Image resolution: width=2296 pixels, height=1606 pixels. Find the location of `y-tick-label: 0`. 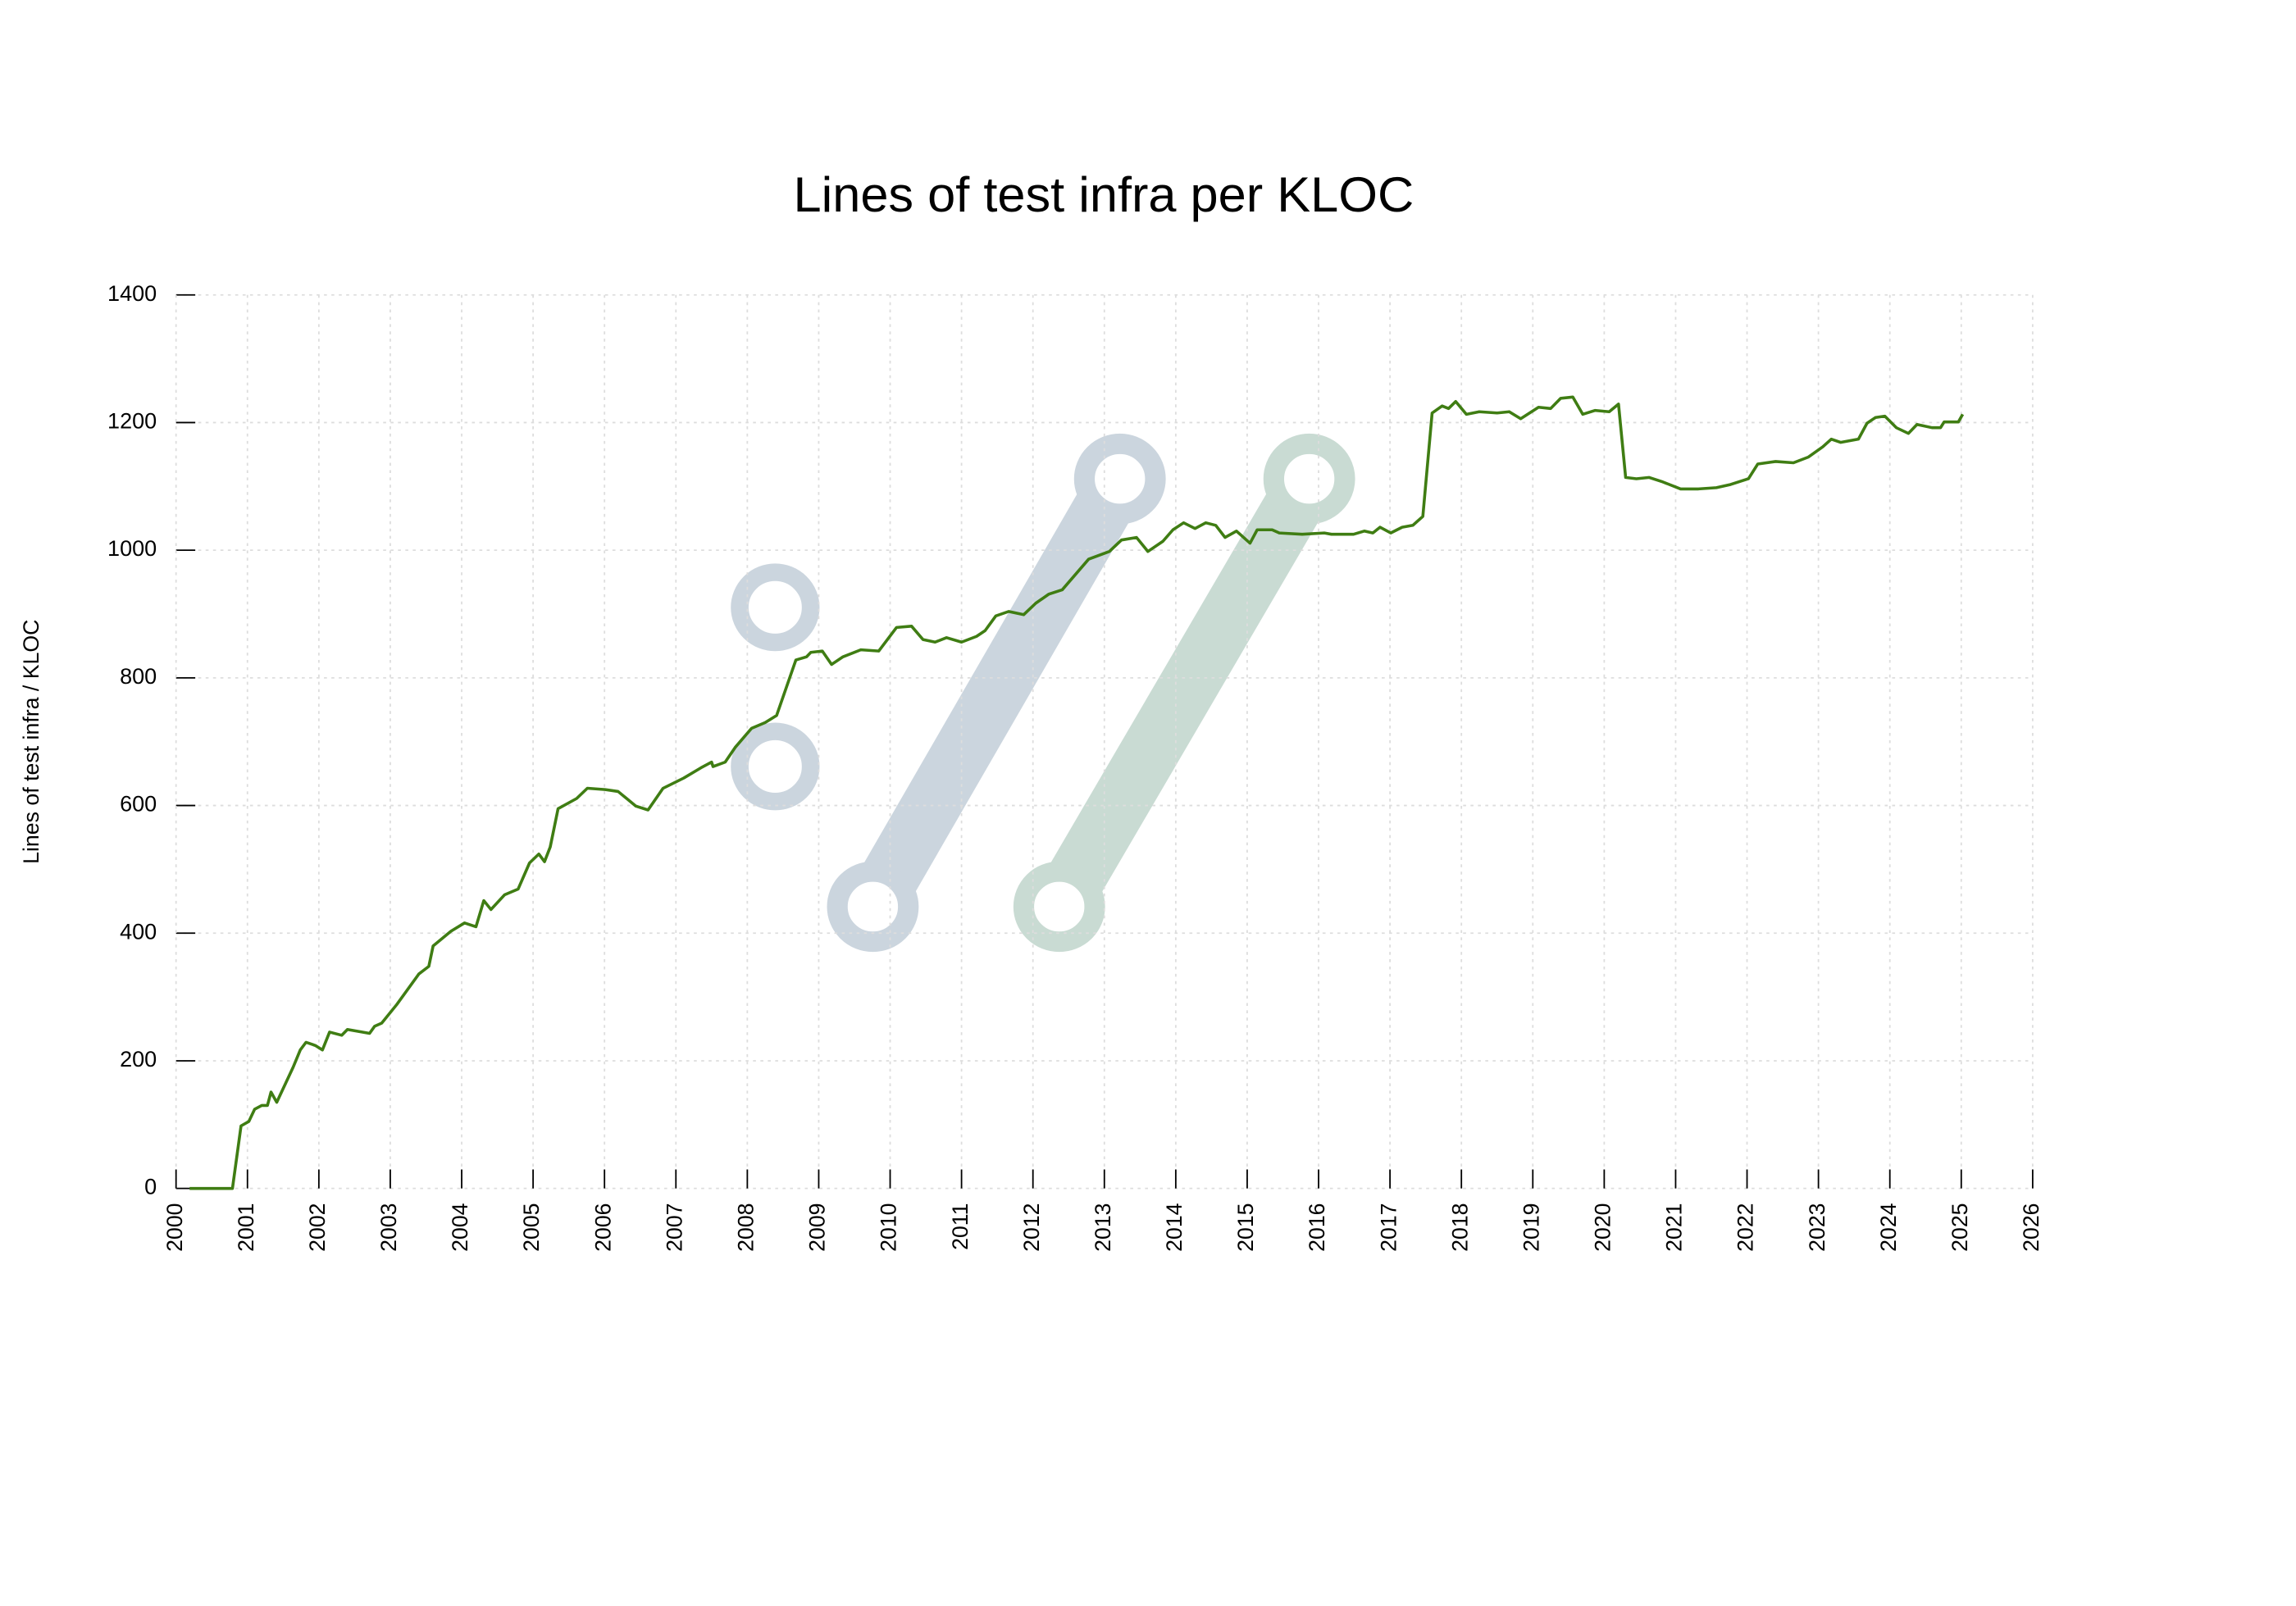

y-tick-label: 0 is located at coordinates (150, 1187).